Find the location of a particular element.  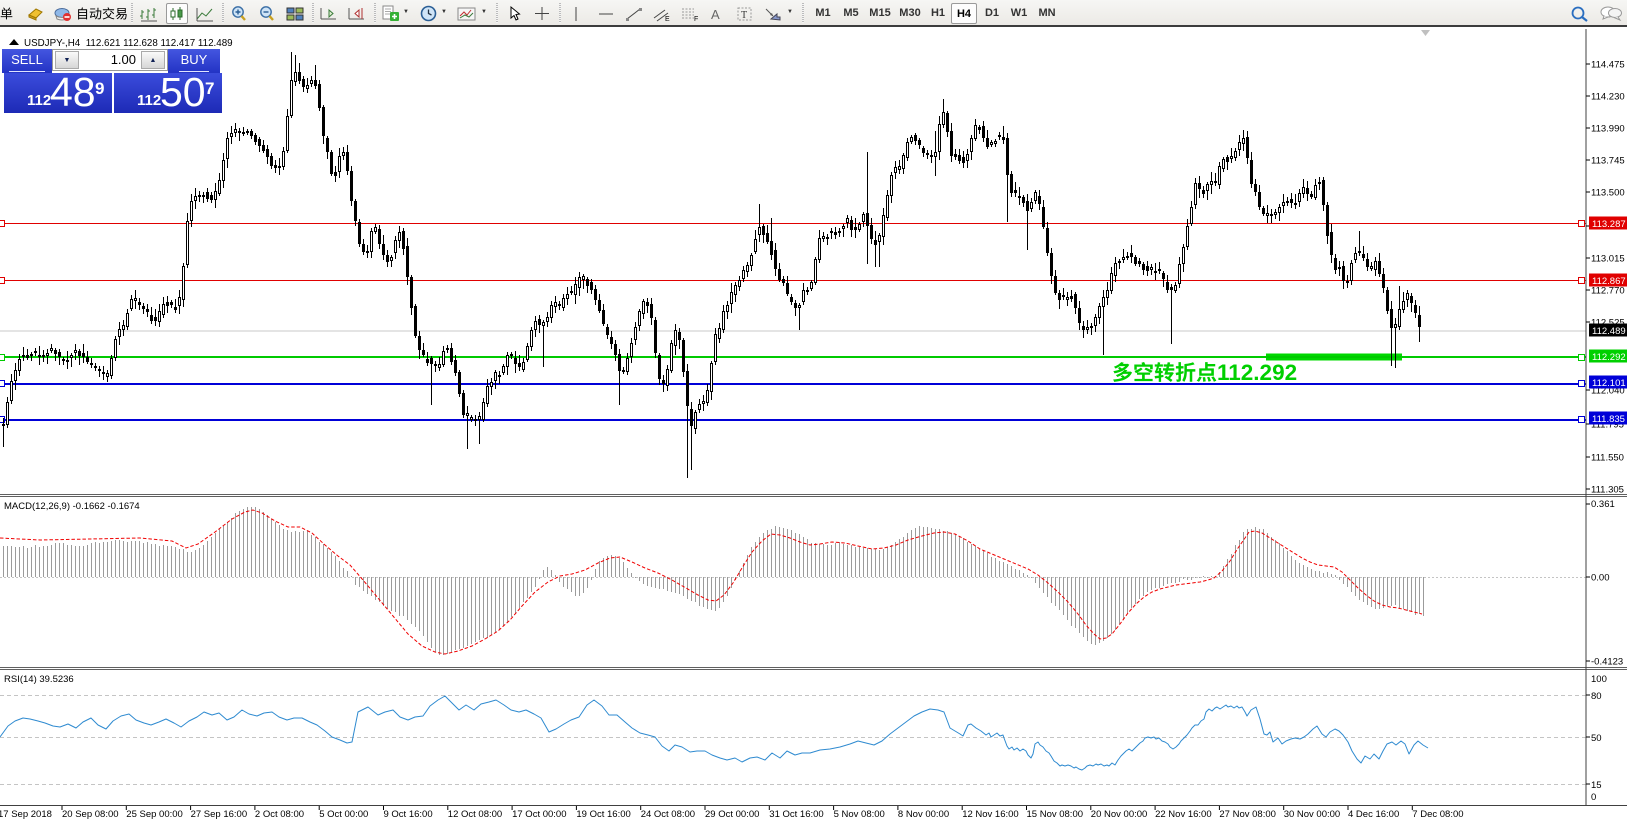

svg-text: 100 is located at coordinates (1599, 679).